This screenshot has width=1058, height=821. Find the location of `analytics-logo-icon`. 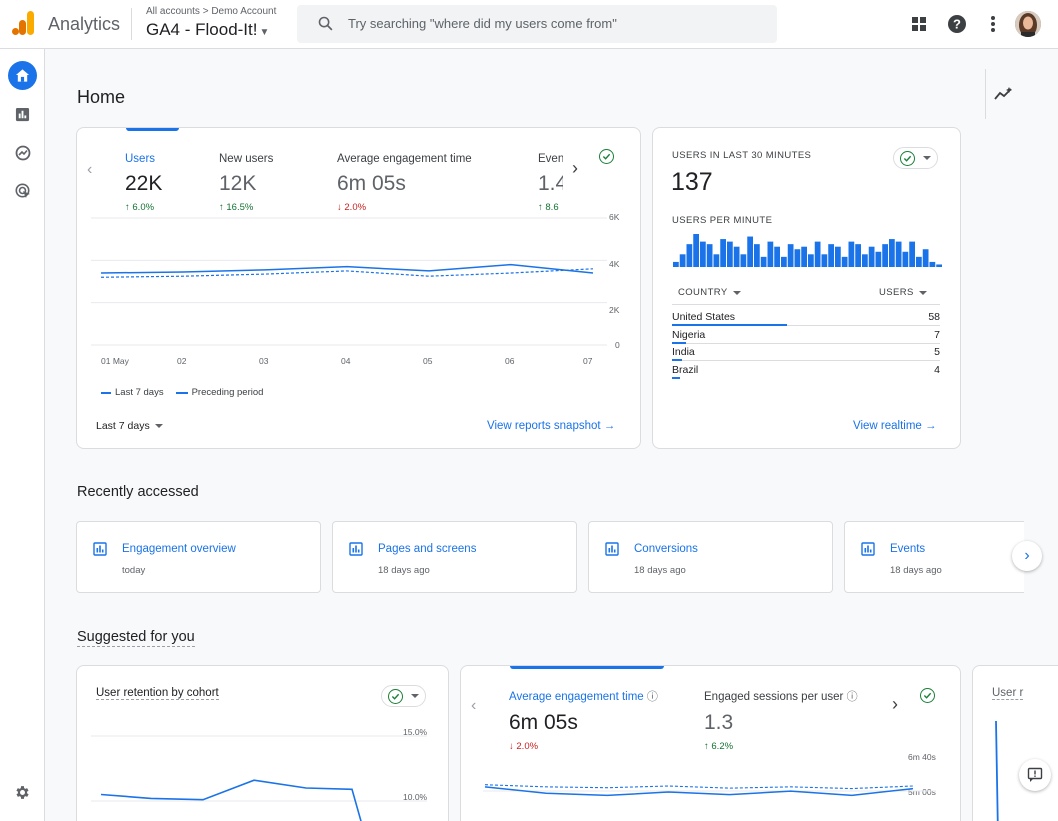

analytics-logo-icon is located at coordinates (23, 23).